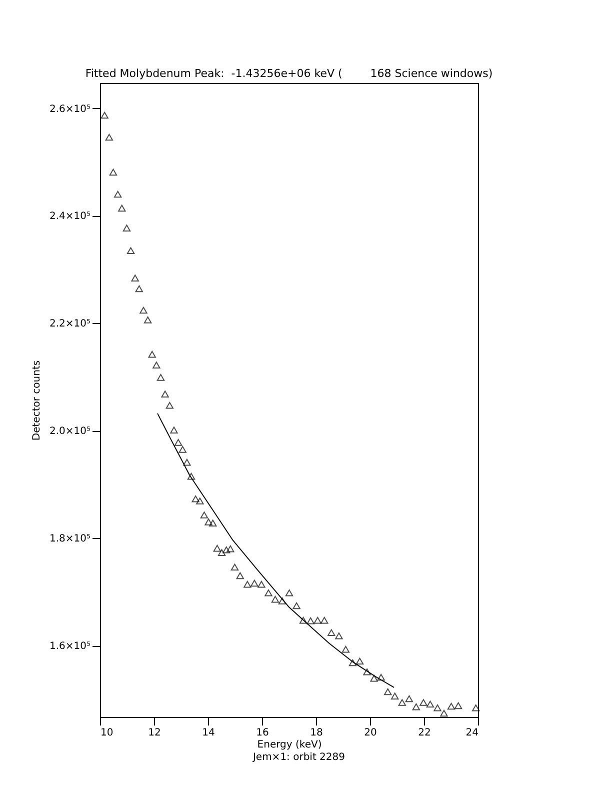 Image resolution: width=612 pixels, height=792 pixels. I want to click on y-tick-label: 2.0×10⁵, so click(69, 432).